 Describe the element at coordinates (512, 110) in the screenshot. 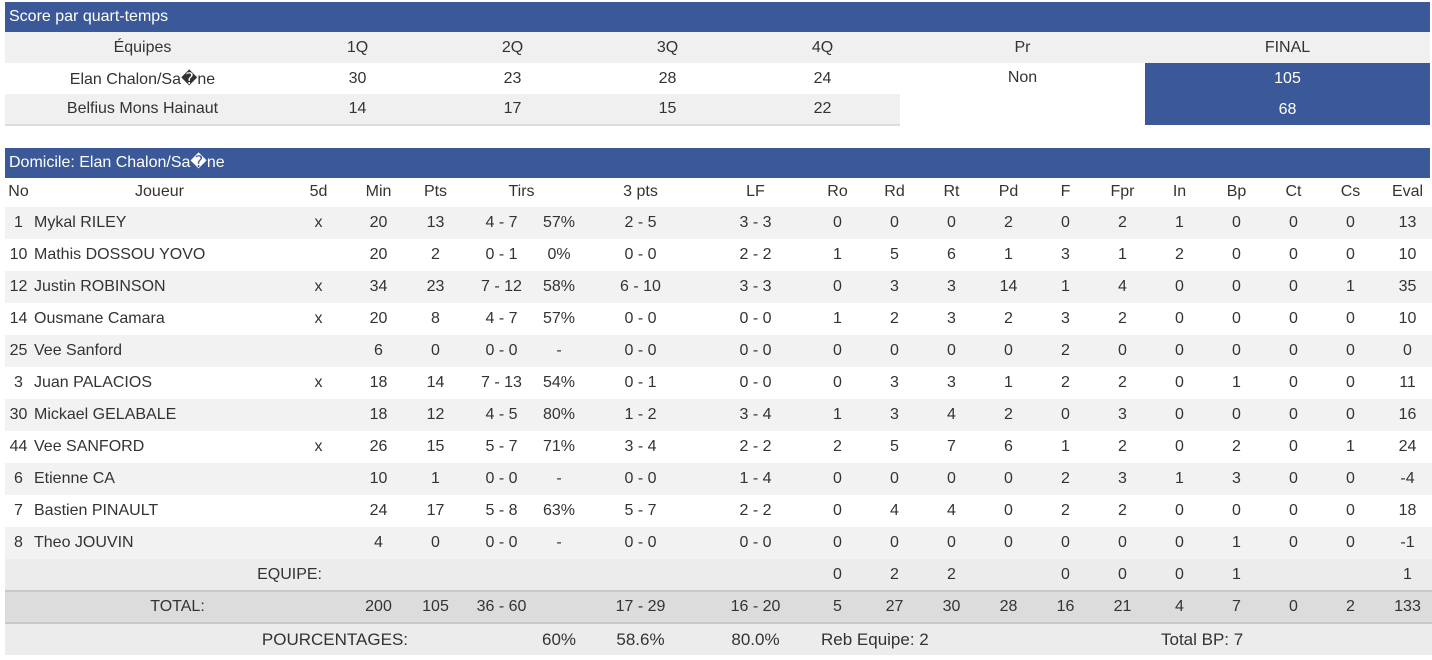

I see `q2-score: 17` at that location.